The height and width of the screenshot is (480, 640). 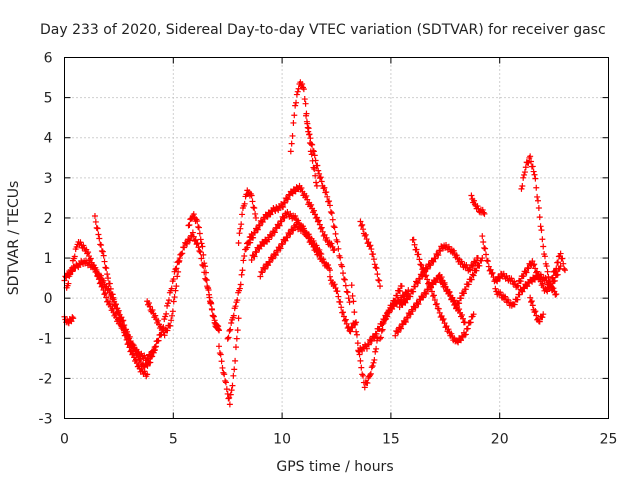 What do you see at coordinates (48, 219) in the screenshot?
I see `y-tick-label: 2` at bounding box center [48, 219].